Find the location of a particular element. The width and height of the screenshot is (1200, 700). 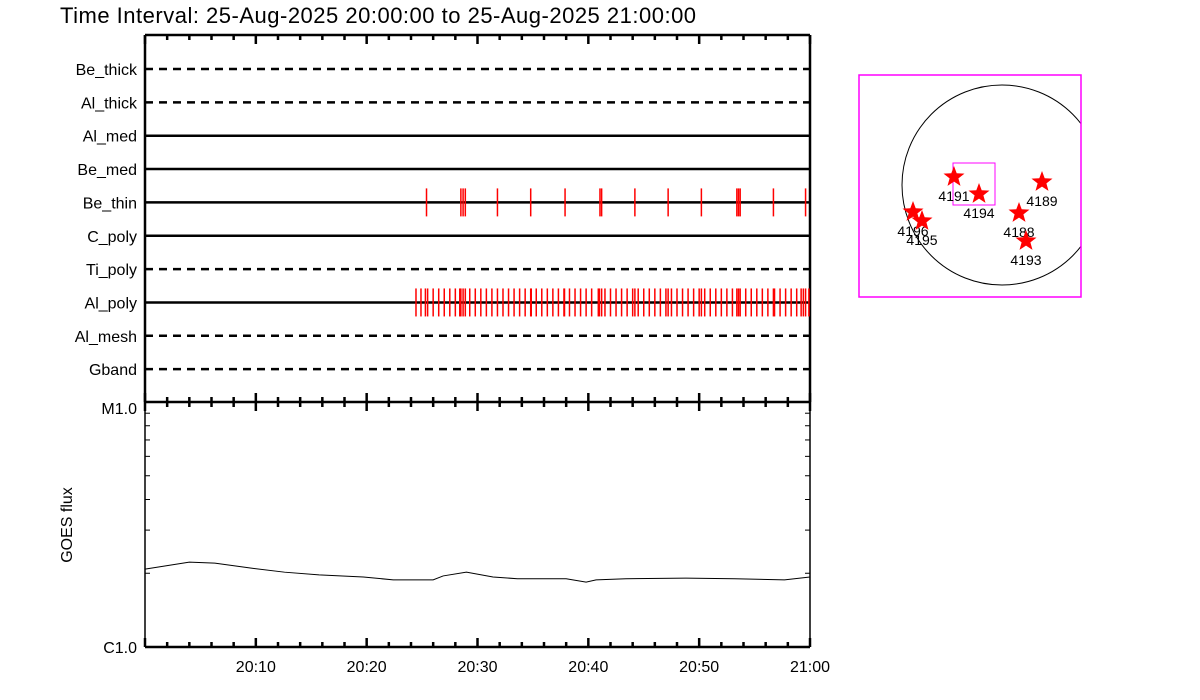

filter-label-be_med: Be_med is located at coordinates (107, 170).